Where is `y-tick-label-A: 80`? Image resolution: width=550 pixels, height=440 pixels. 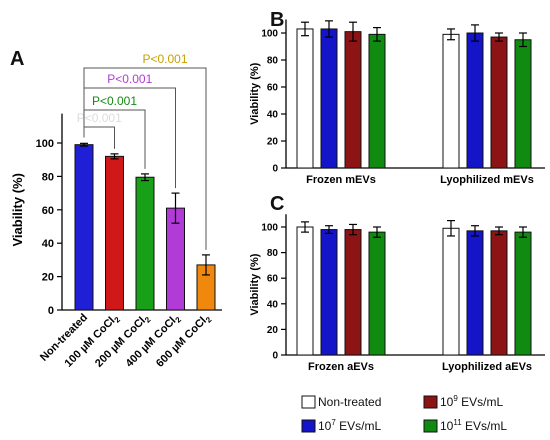 y-tick-label-A: 80 is located at coordinates (48, 177).